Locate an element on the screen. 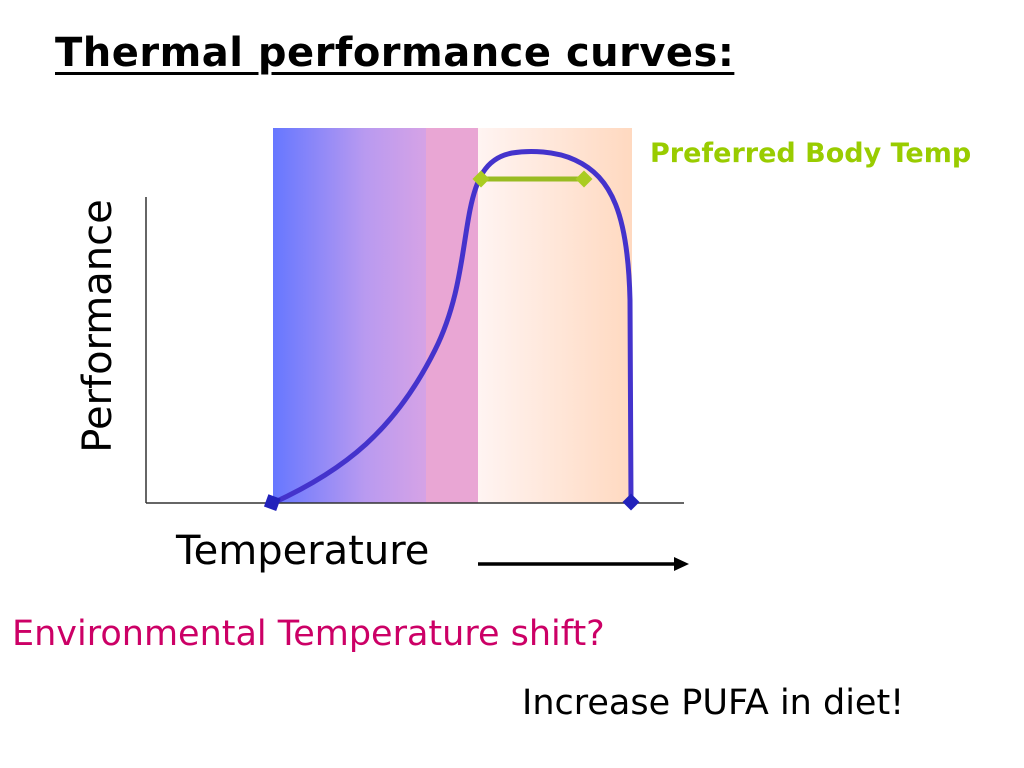 This screenshot has width=1024, height=768. x-axis-label: Temperature is located at coordinates (303, 551).